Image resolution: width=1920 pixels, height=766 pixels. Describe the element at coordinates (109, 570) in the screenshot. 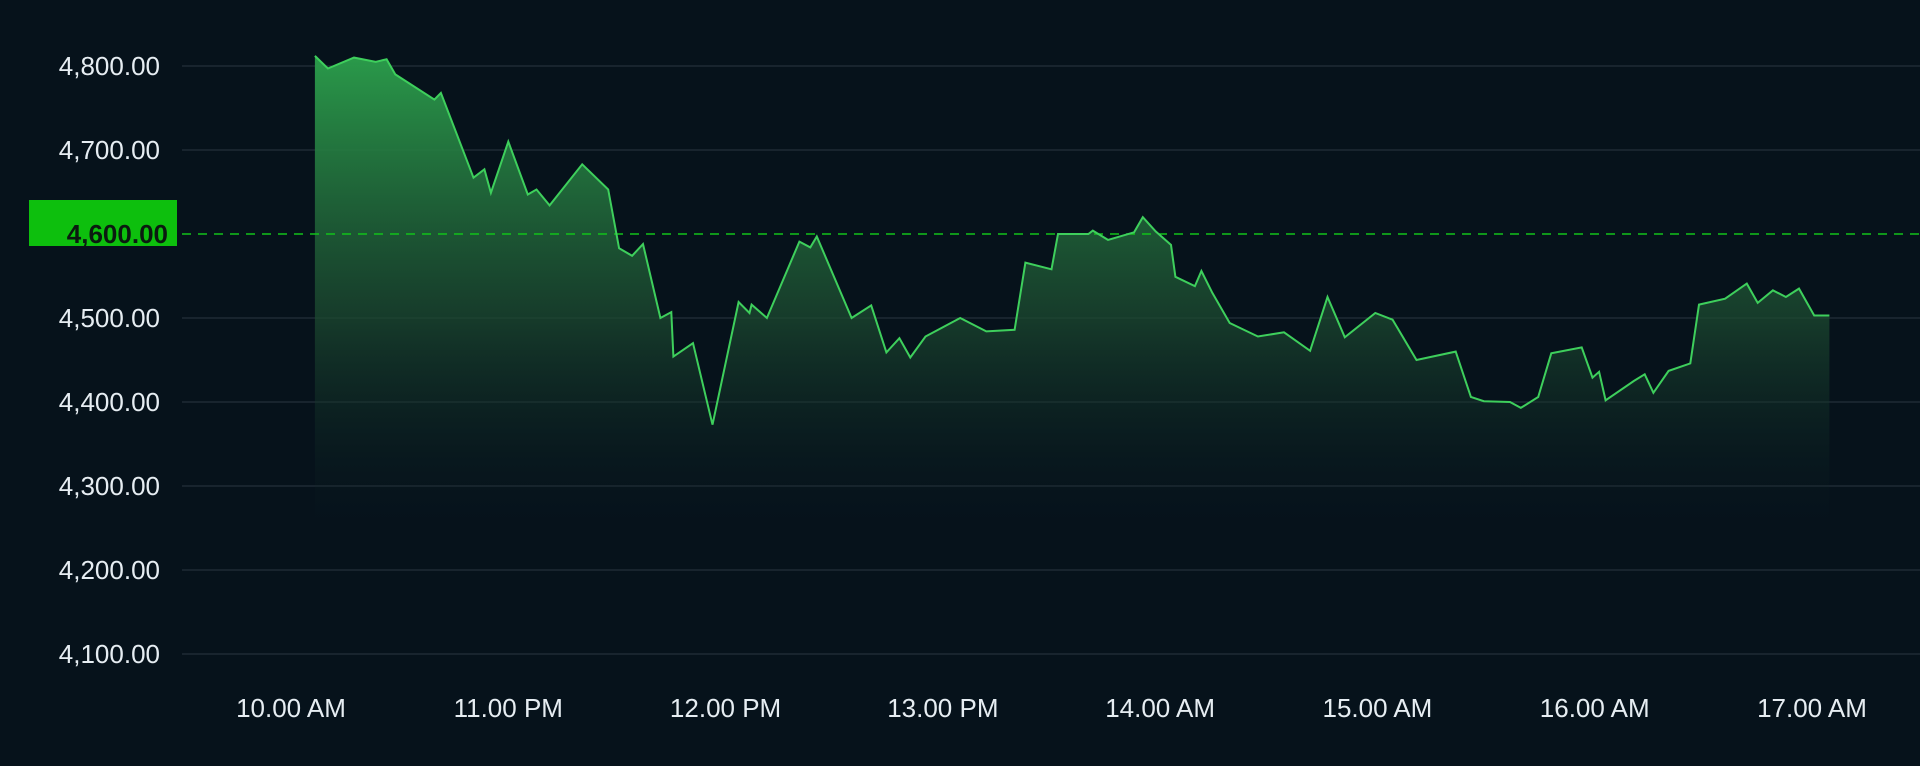

I see `y-tick-label: 4,200.00` at that location.